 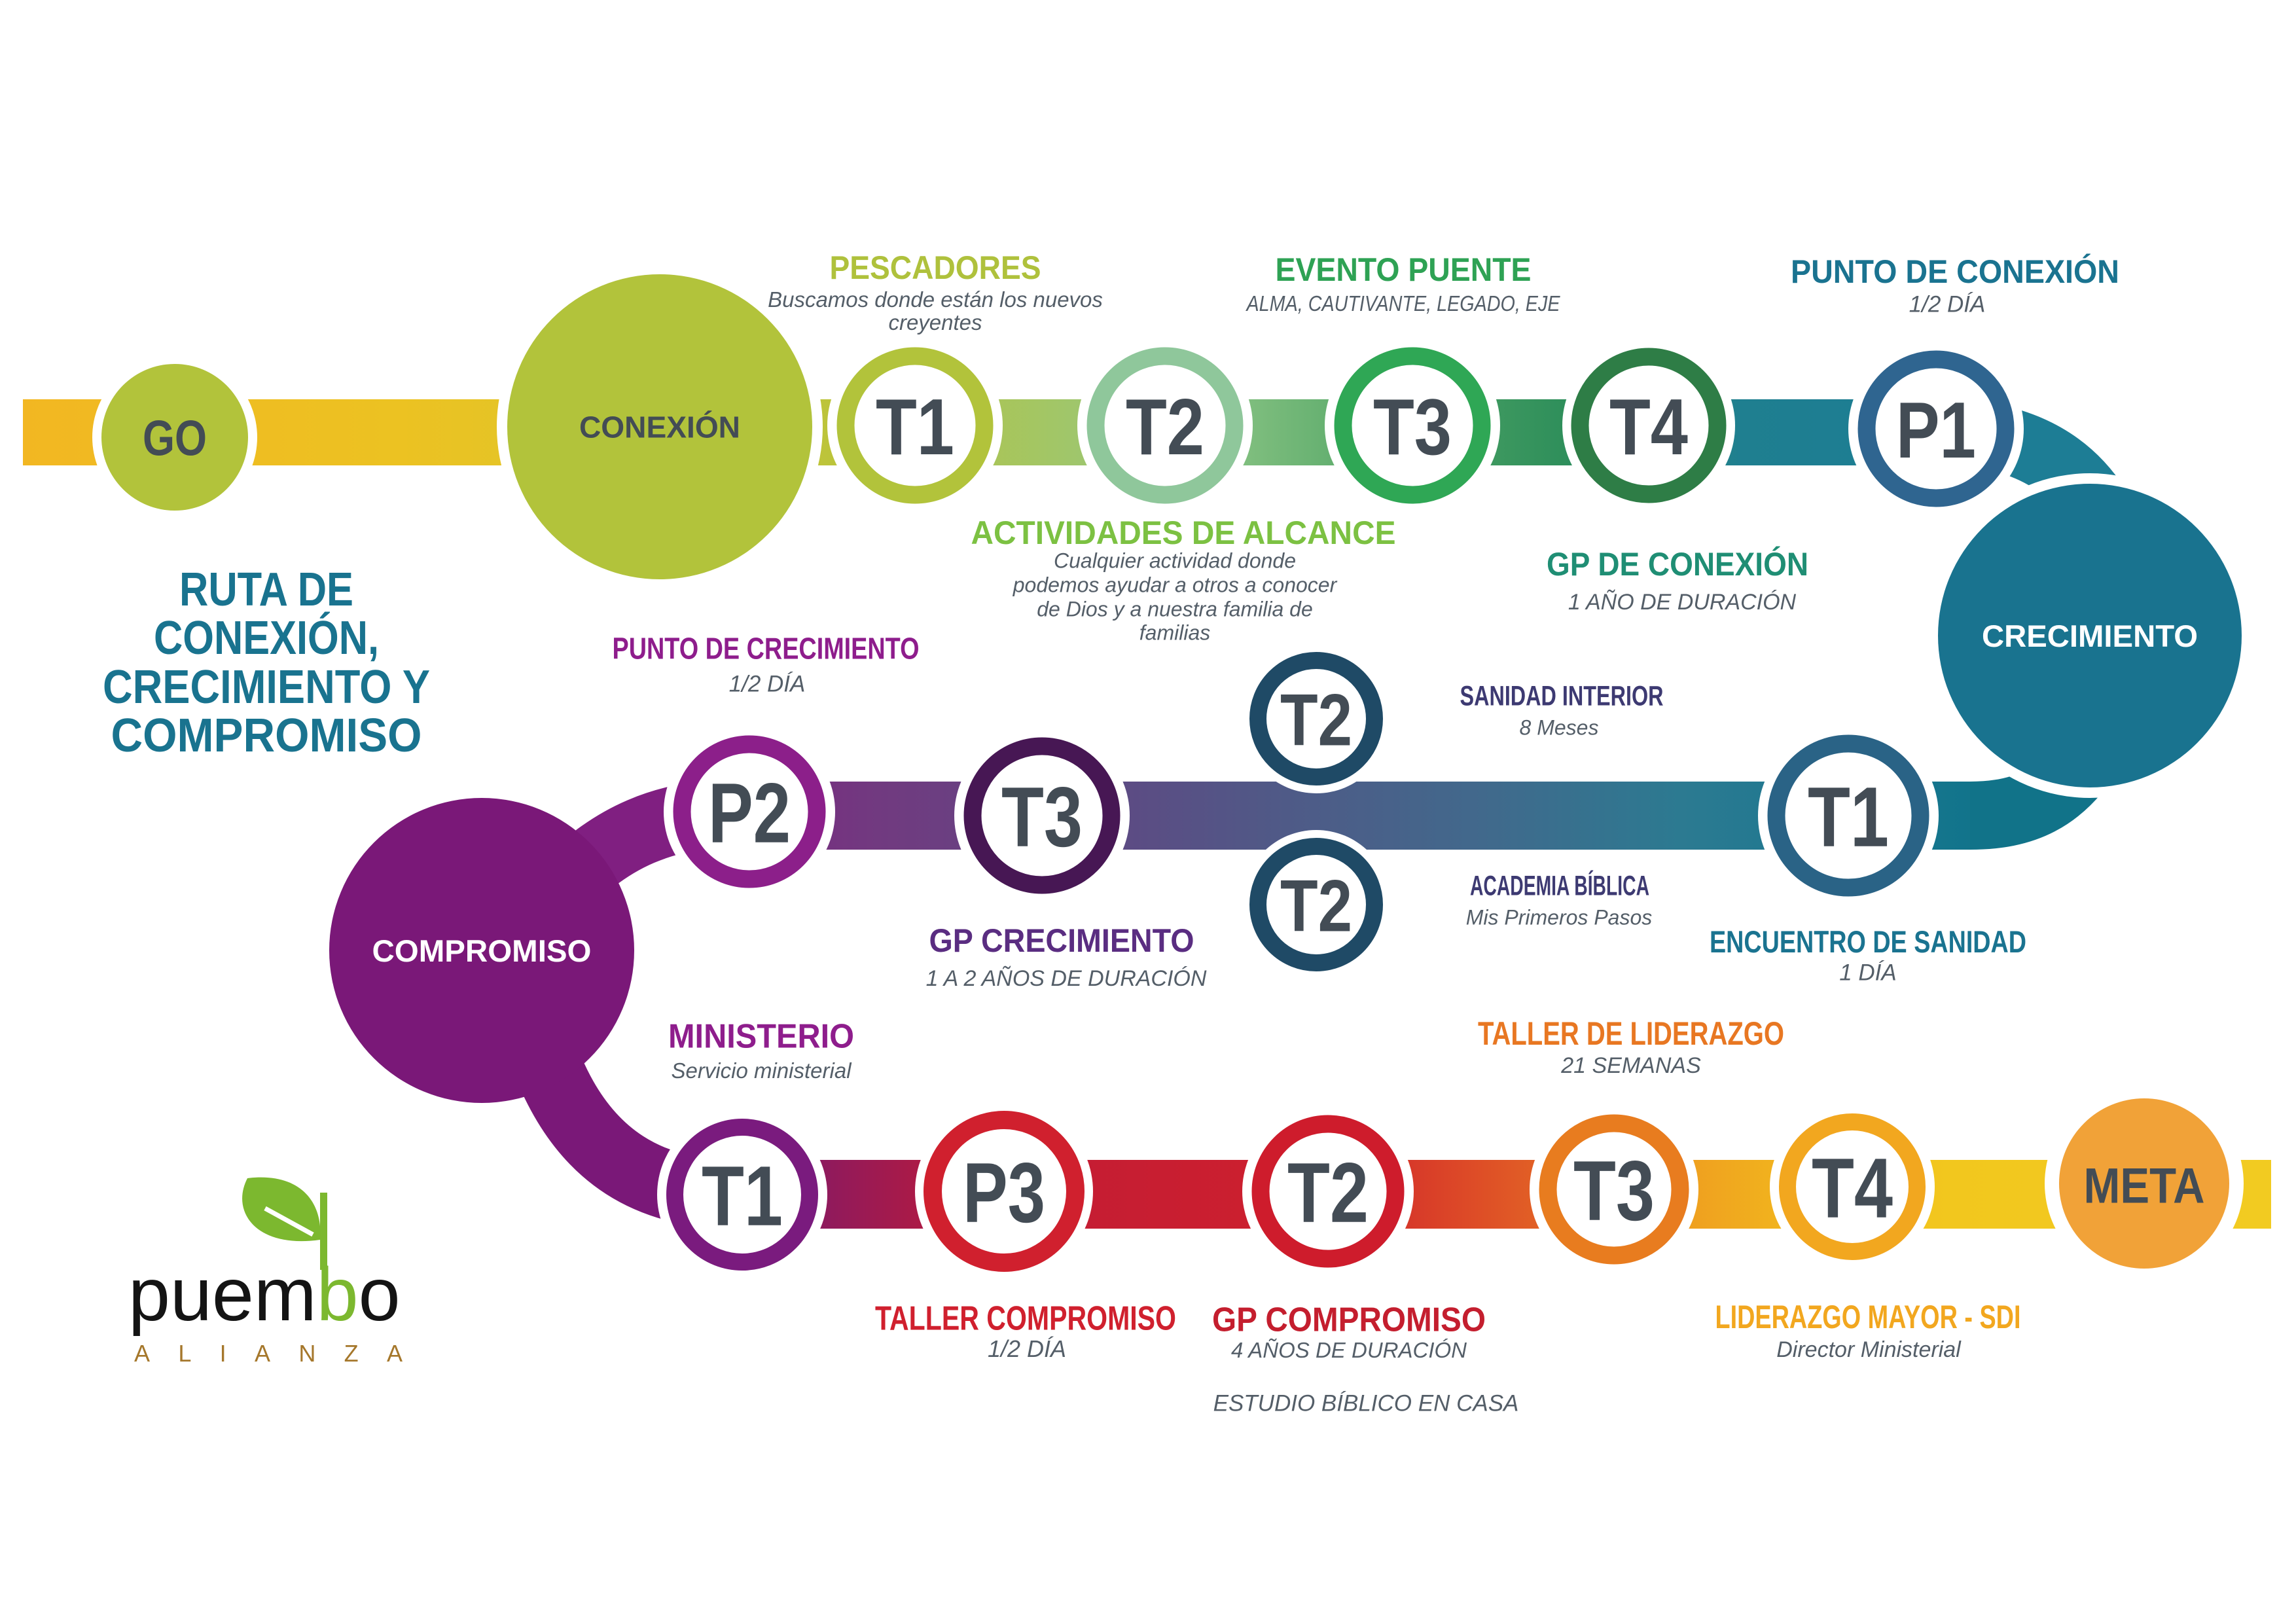 What do you see at coordinates (1677, 564) in the screenshot?
I see `svg-text: GP DE CONEXIÓN` at bounding box center [1677, 564].